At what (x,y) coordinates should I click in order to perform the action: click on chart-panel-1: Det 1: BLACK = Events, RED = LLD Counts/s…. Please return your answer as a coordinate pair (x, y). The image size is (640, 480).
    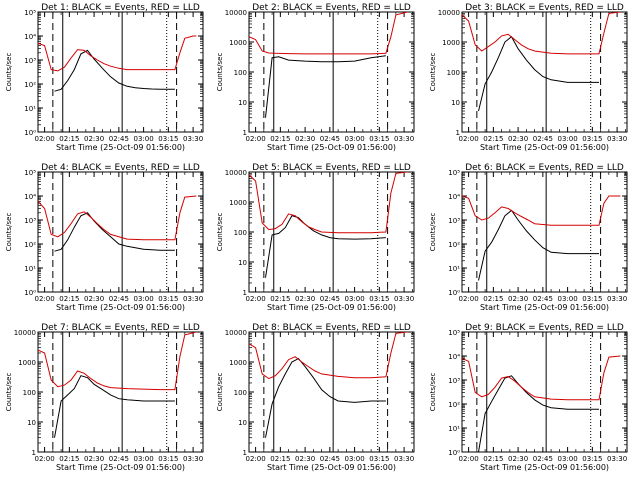
    Looking at the image, I should click on (104, 77).